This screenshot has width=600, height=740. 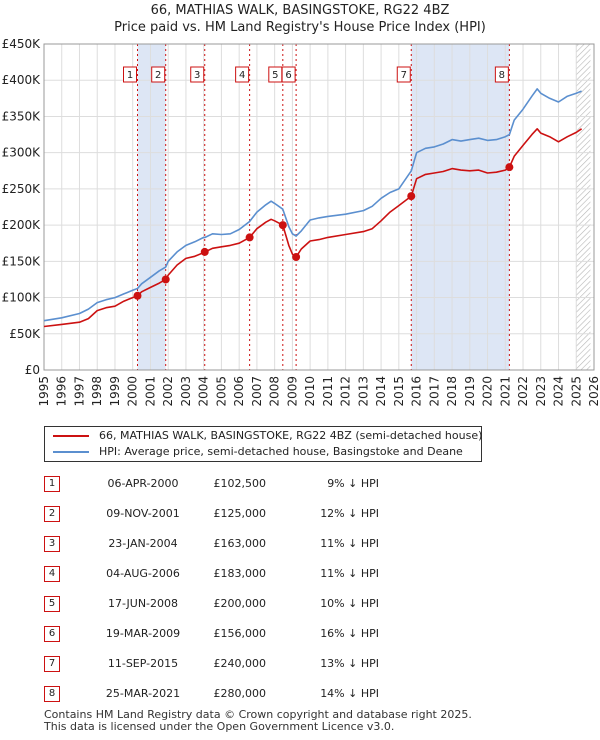 What do you see at coordinates (488, 391) in the screenshot?
I see `x-tick-label: 2020` at bounding box center [488, 391].